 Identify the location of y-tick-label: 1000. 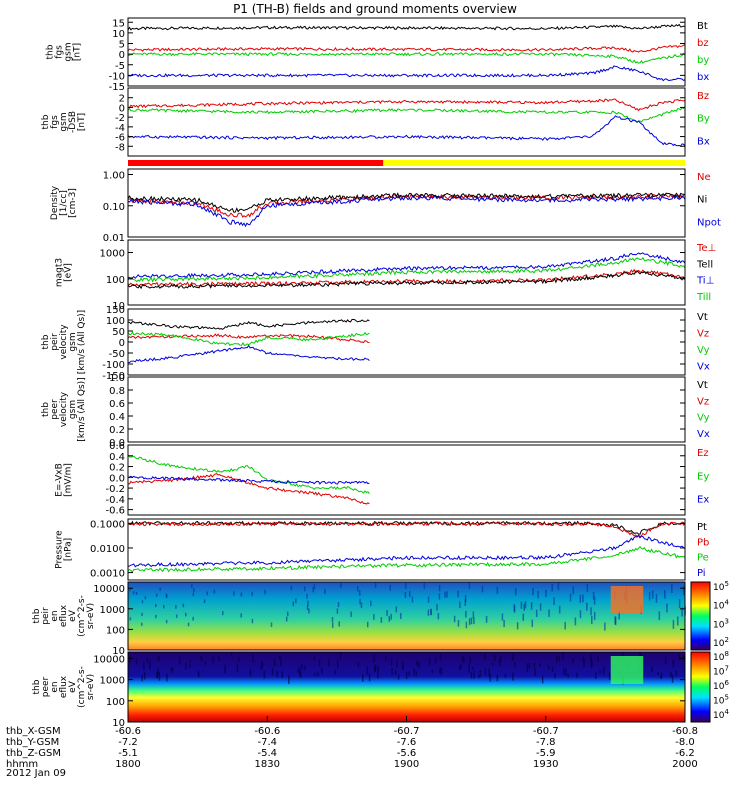
(112, 610).